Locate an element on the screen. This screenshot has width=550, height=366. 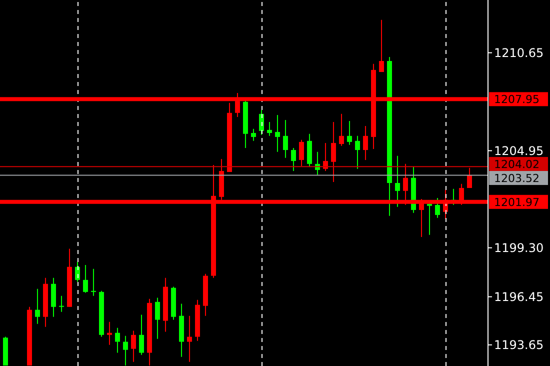
y-tick-label: 1193.65 is located at coordinates (519, 345).